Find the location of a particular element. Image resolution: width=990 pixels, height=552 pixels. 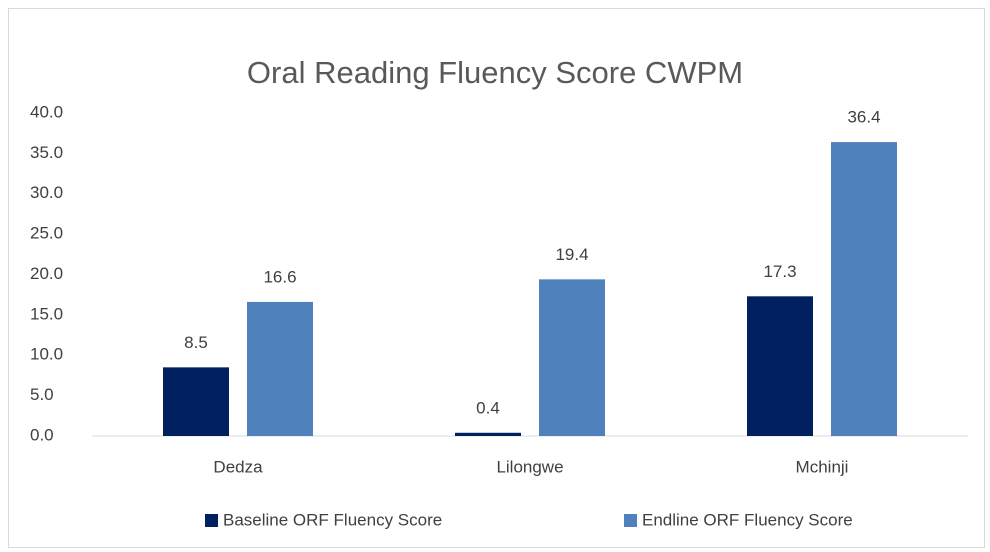

y-tick-label: 5.0 is located at coordinates (42, 394).